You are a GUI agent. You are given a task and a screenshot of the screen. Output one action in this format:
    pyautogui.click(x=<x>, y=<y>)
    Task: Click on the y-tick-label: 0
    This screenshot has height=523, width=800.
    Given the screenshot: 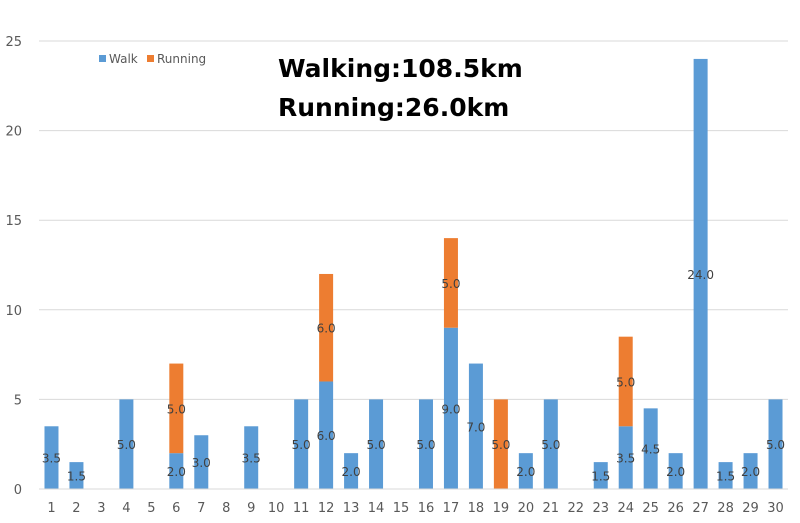 What is the action you would take?
    pyautogui.click(x=18, y=490)
    